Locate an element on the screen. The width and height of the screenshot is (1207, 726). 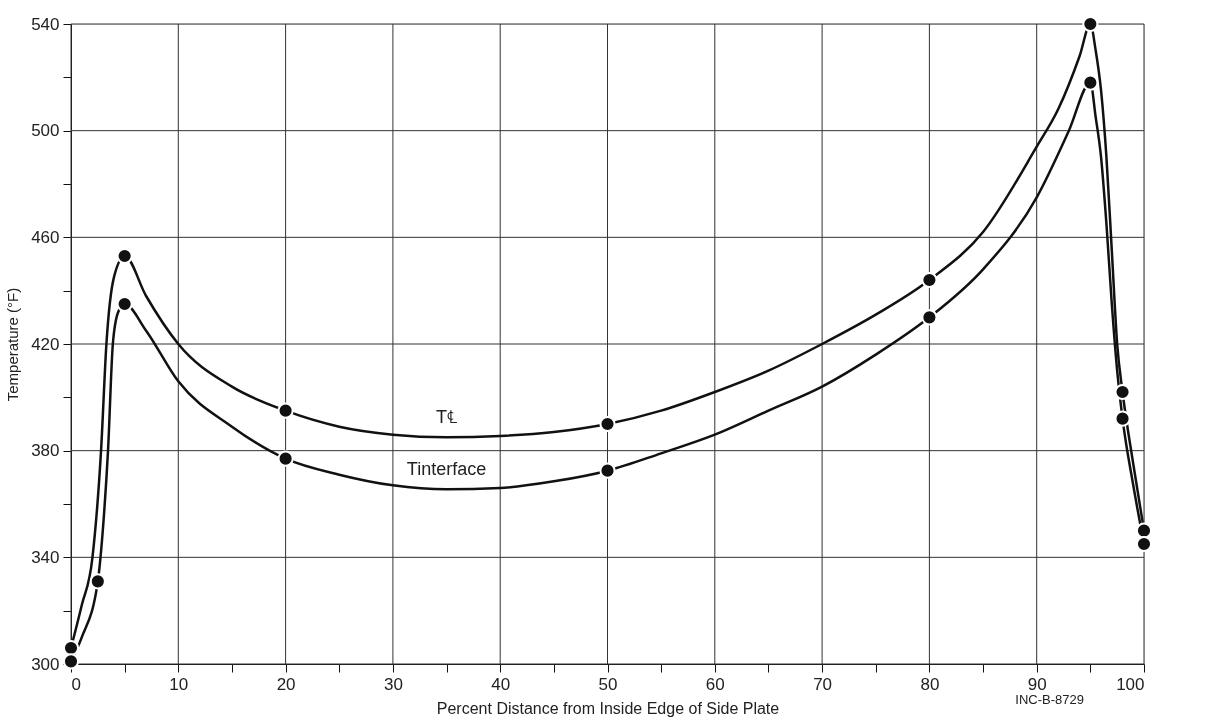
y-tick-label: 420 is located at coordinates (45, 344).